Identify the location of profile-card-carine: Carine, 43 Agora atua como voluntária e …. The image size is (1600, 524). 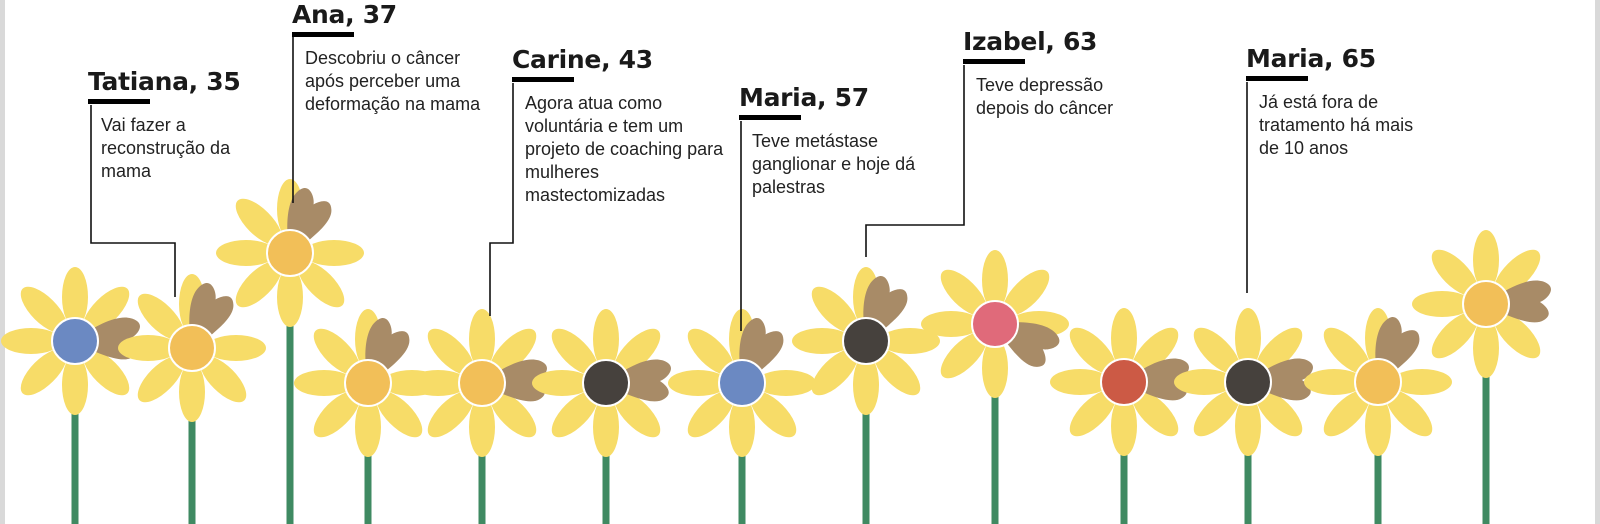
(619, 126).